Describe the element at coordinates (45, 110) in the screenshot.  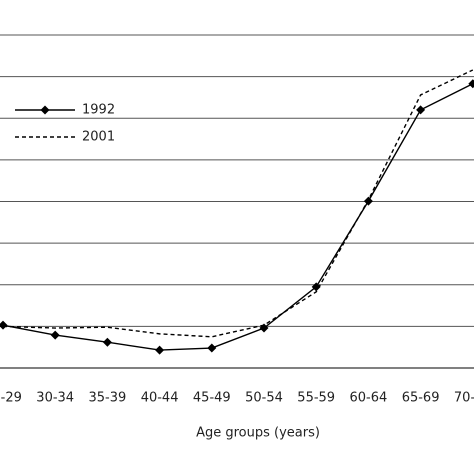
I see `legend-marker` at that location.